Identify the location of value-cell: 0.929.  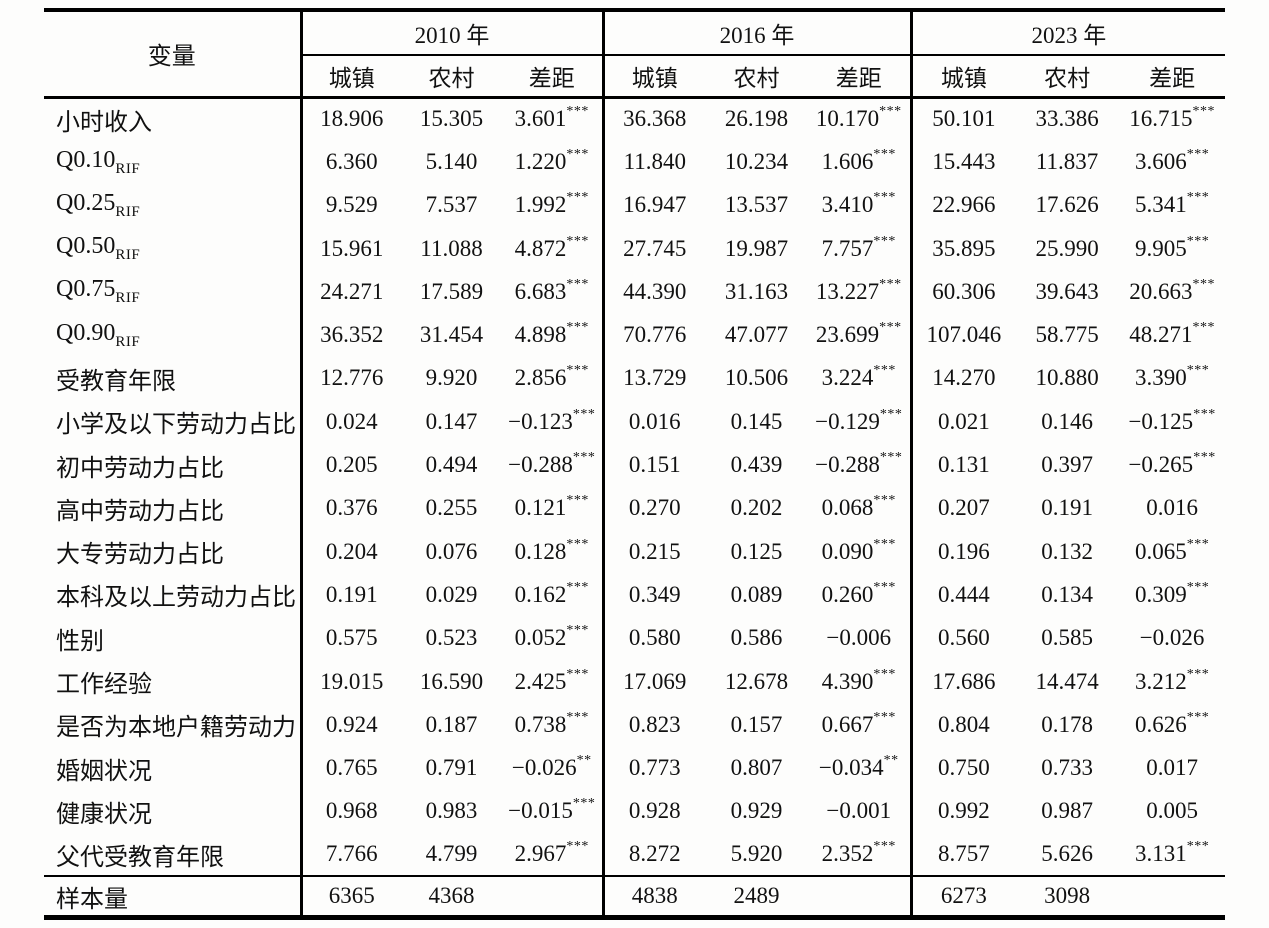
(756, 811).